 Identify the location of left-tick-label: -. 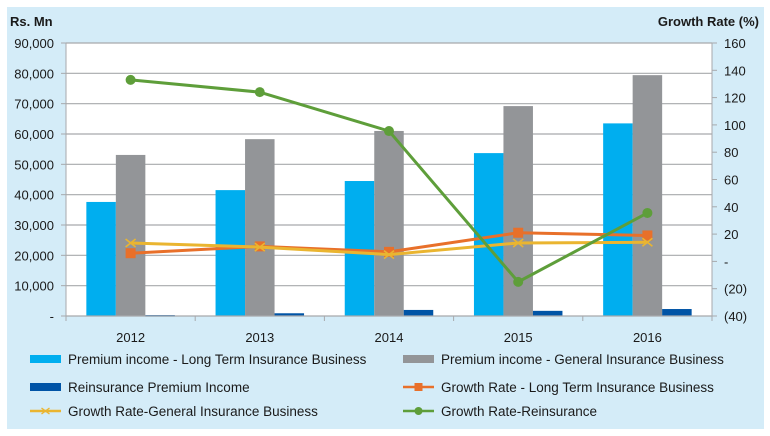
(52, 316).